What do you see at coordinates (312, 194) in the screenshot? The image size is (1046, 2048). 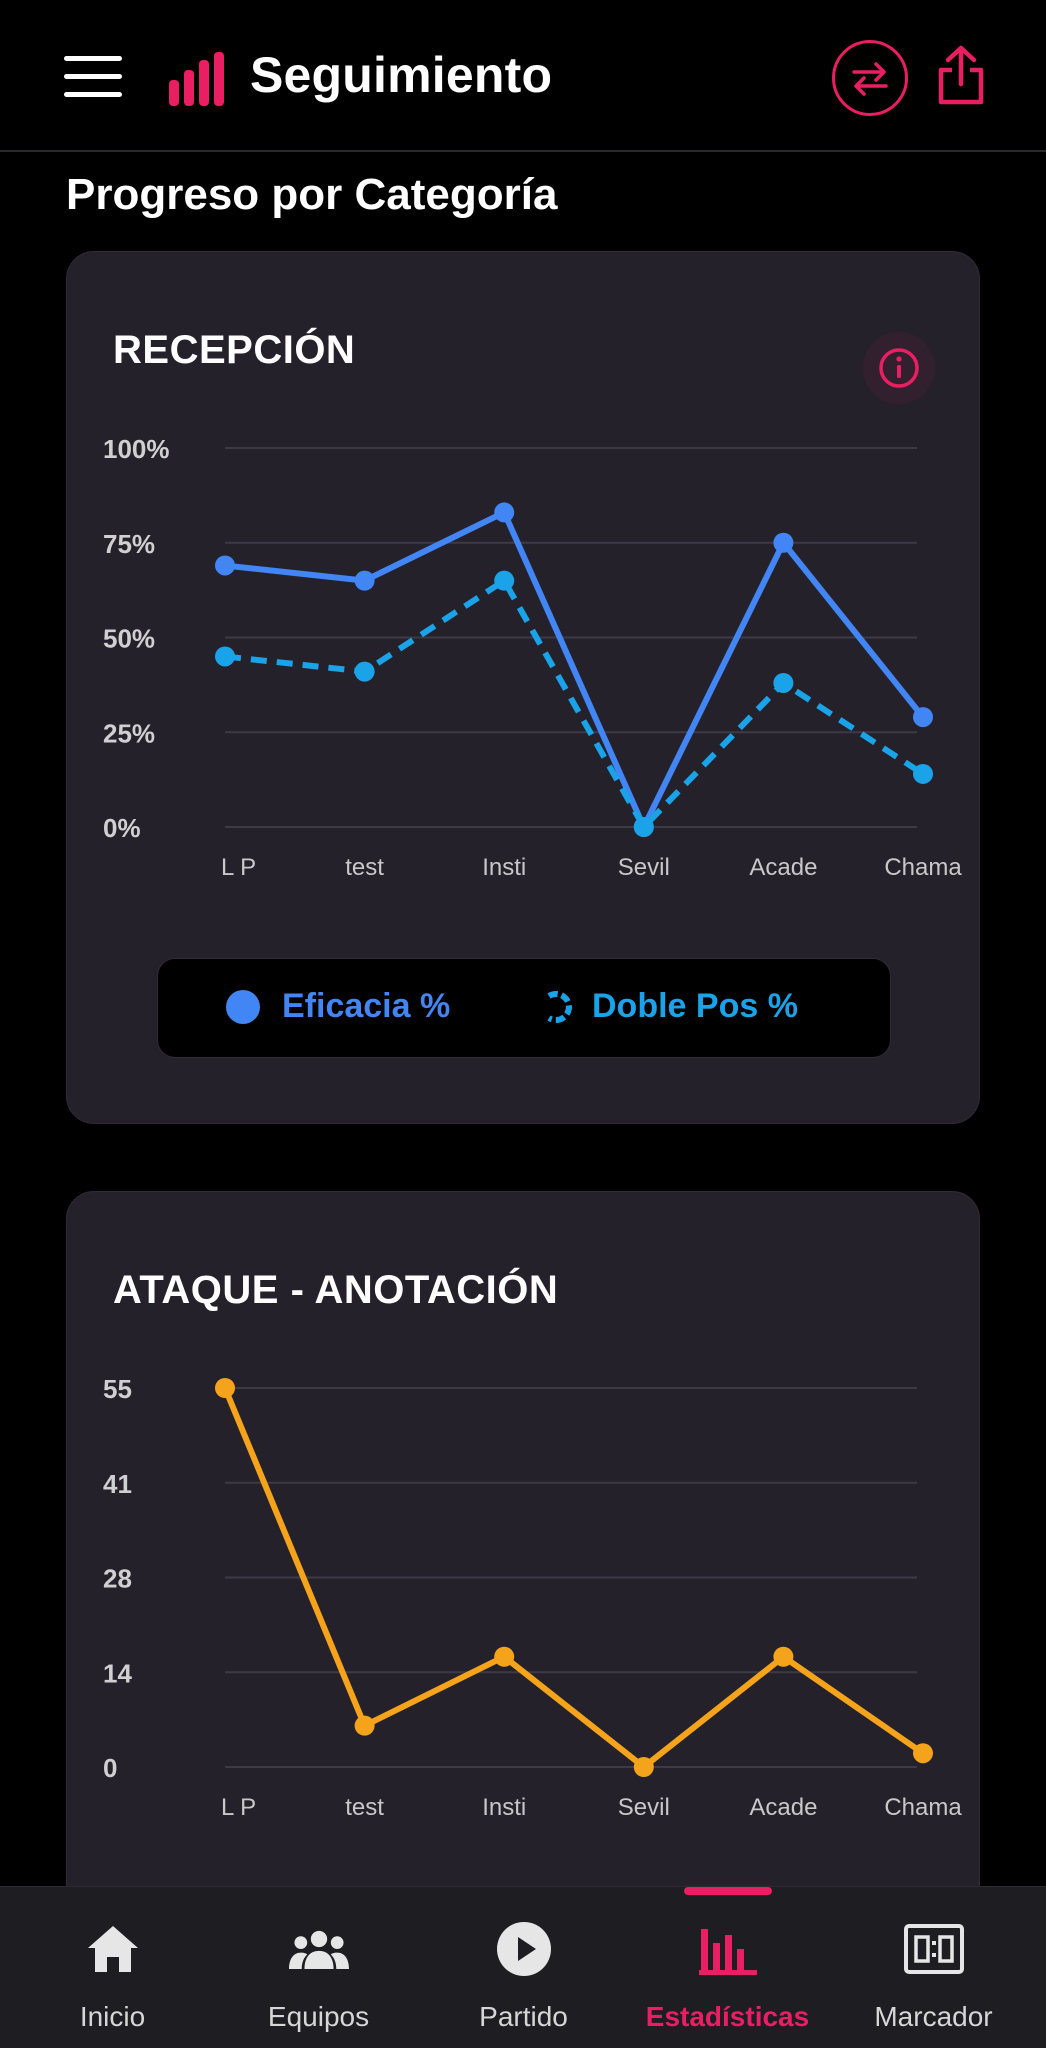 I see `section-title: Progreso por Categoría` at bounding box center [312, 194].